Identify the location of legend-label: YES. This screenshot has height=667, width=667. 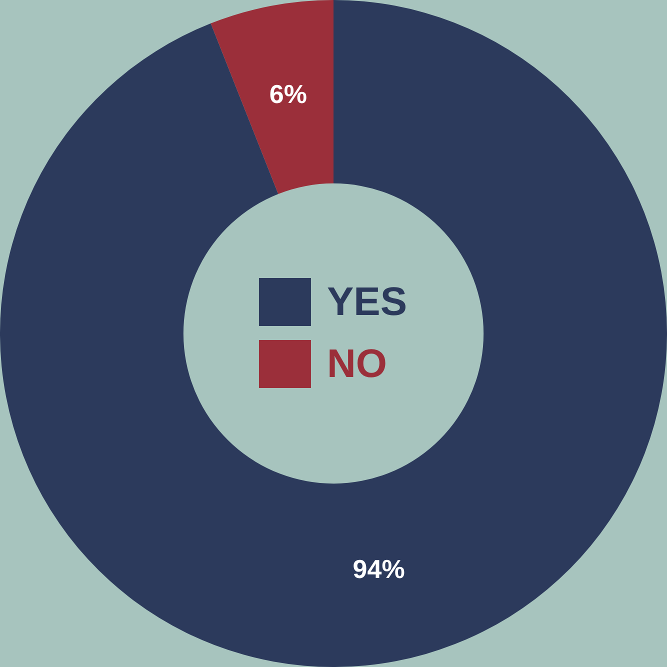
(367, 302).